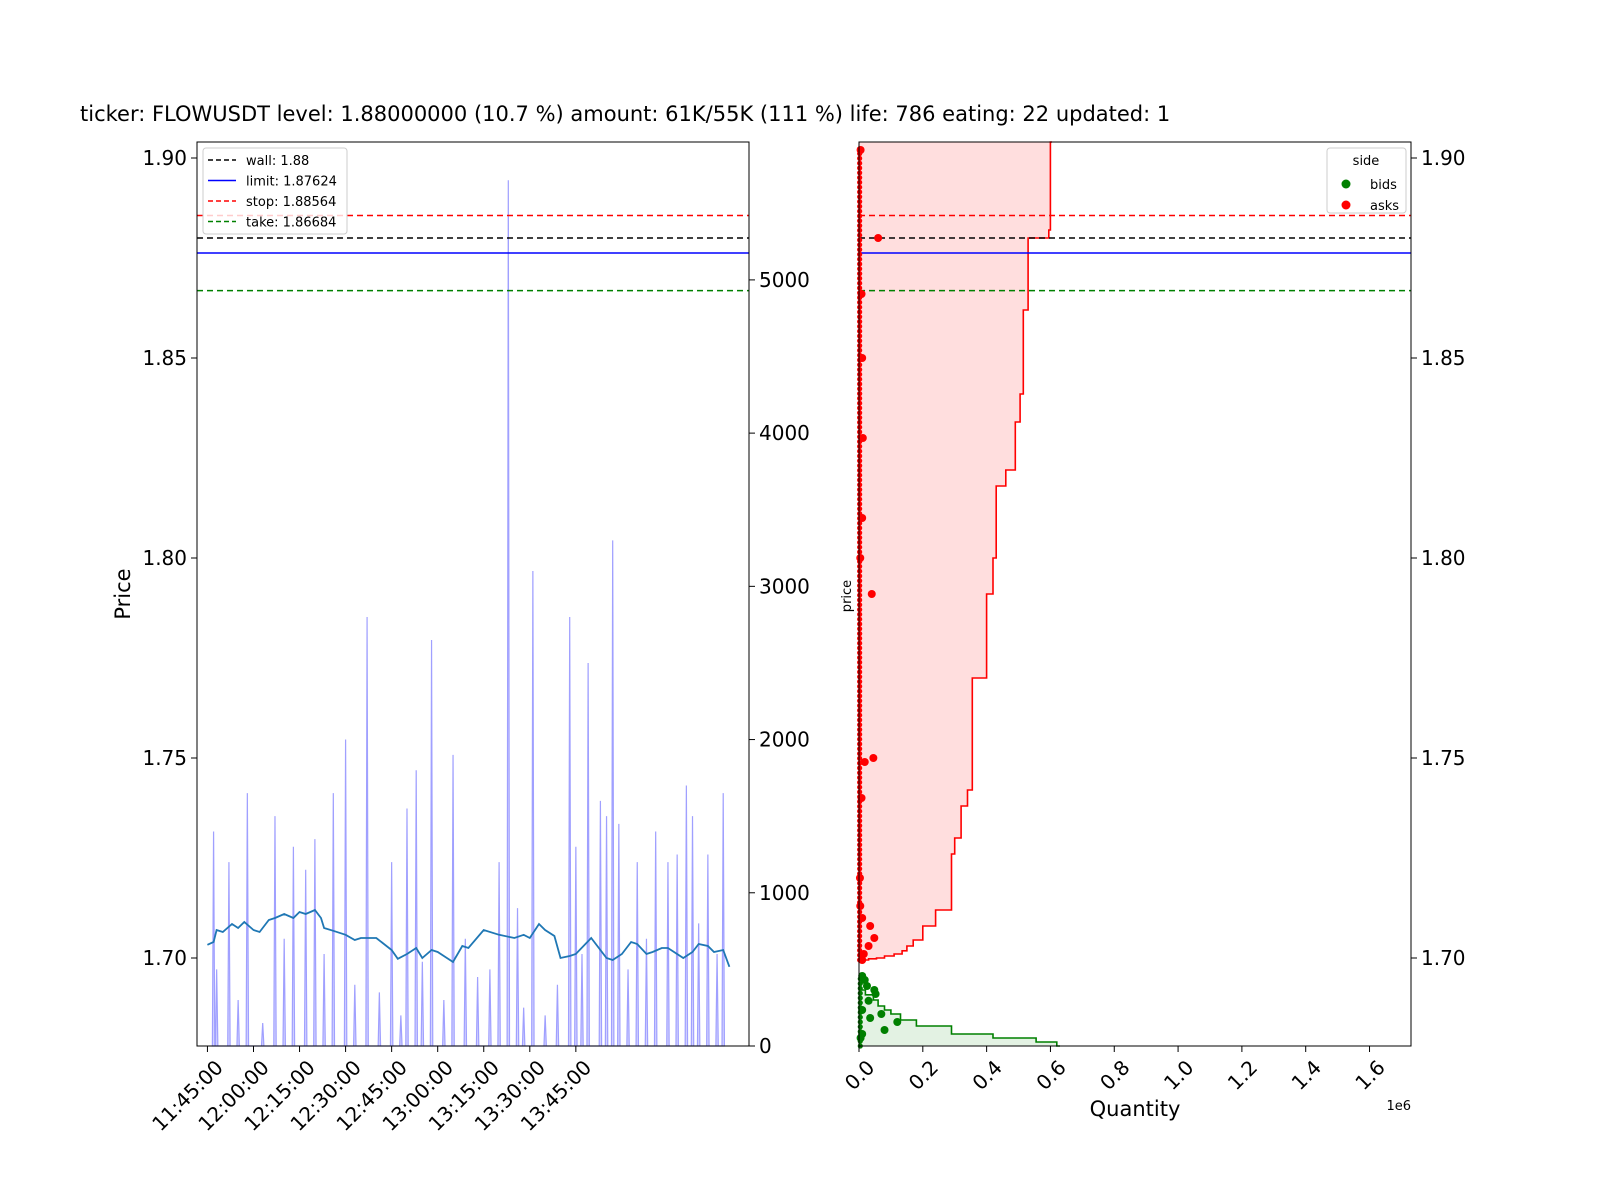  I want to click on bids-legend-marker, so click(1346, 184).